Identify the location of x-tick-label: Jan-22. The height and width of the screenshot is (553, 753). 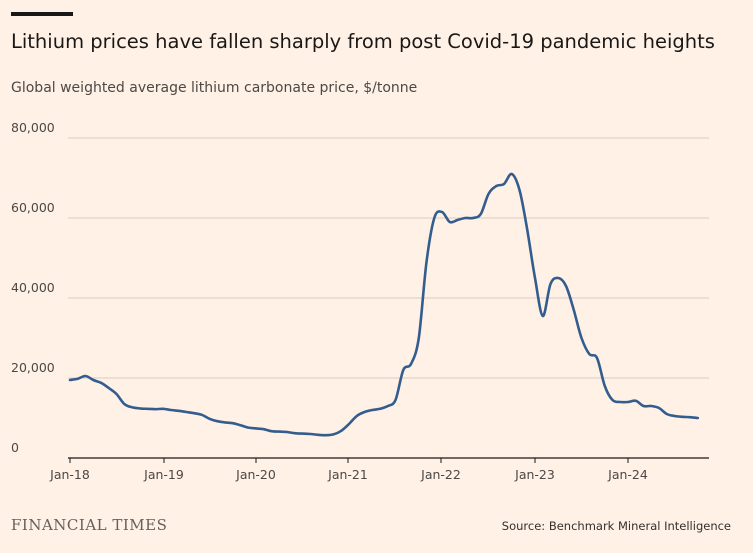
(440, 474).